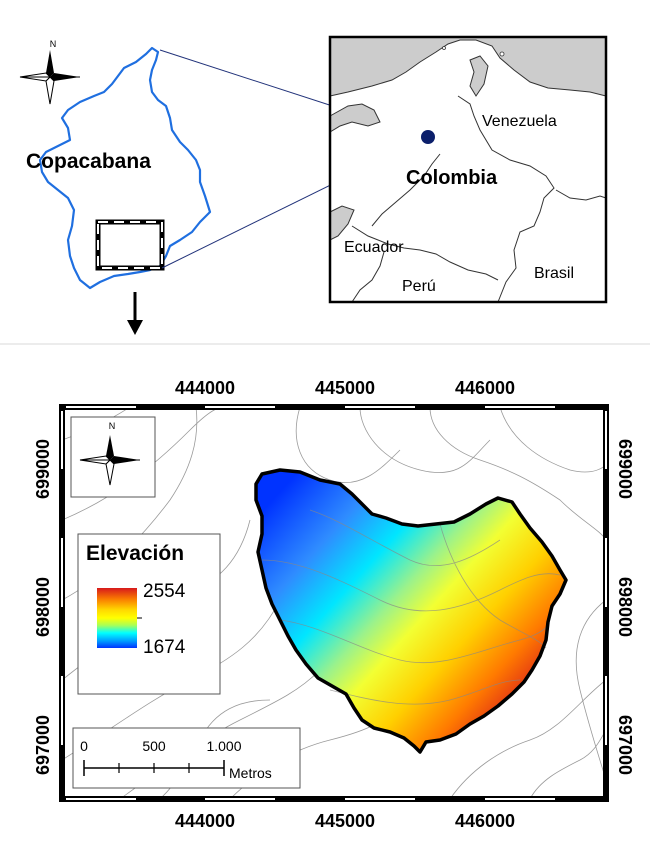 This screenshot has width=650, height=844. What do you see at coordinates (250, 773) in the screenshot?
I see `scale-unit: Metros` at bounding box center [250, 773].